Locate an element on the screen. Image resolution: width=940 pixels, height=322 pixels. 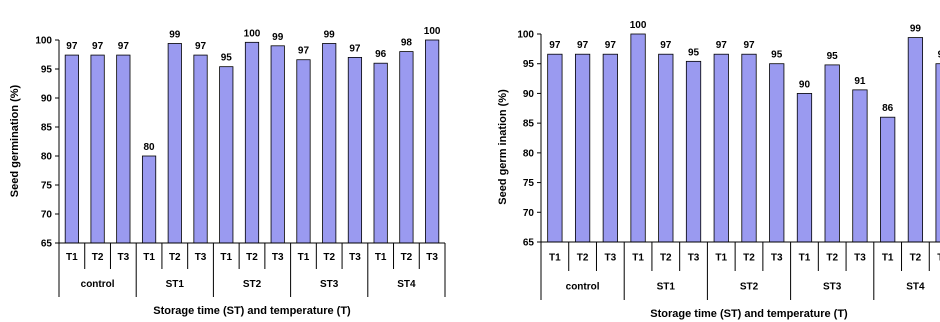
y-tick-label: 100 is located at coordinates (43, 41).